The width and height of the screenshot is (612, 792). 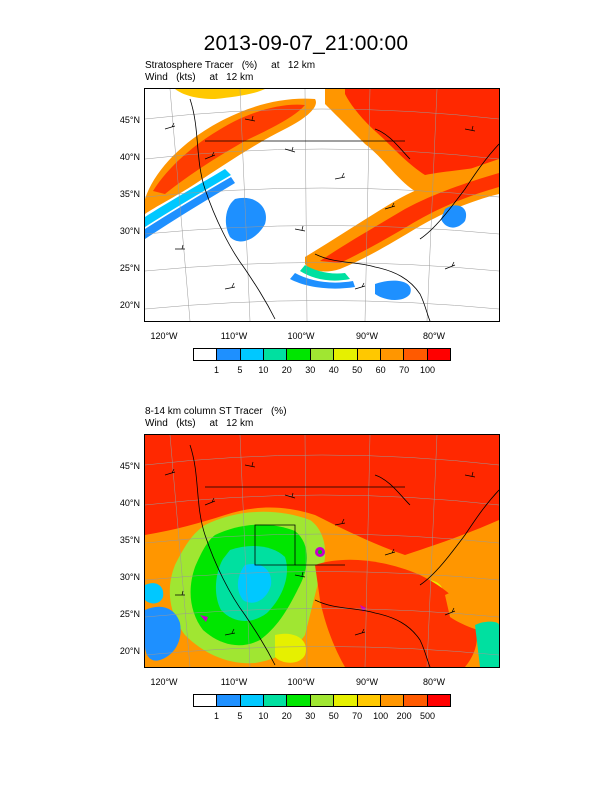 I want to click on colorbar-tick-label: 500, so click(x=428, y=716).